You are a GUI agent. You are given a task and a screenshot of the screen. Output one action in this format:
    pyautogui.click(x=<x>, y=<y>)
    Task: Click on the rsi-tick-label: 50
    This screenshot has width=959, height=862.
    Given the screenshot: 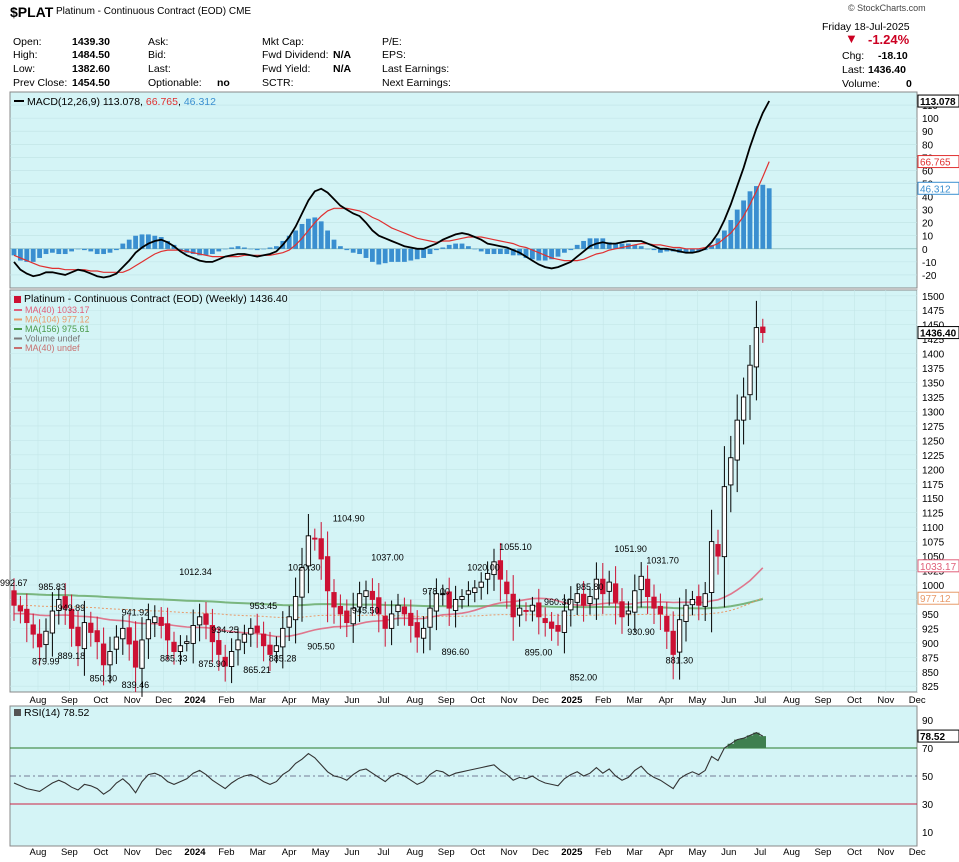 What is the action you would take?
    pyautogui.click(x=928, y=777)
    